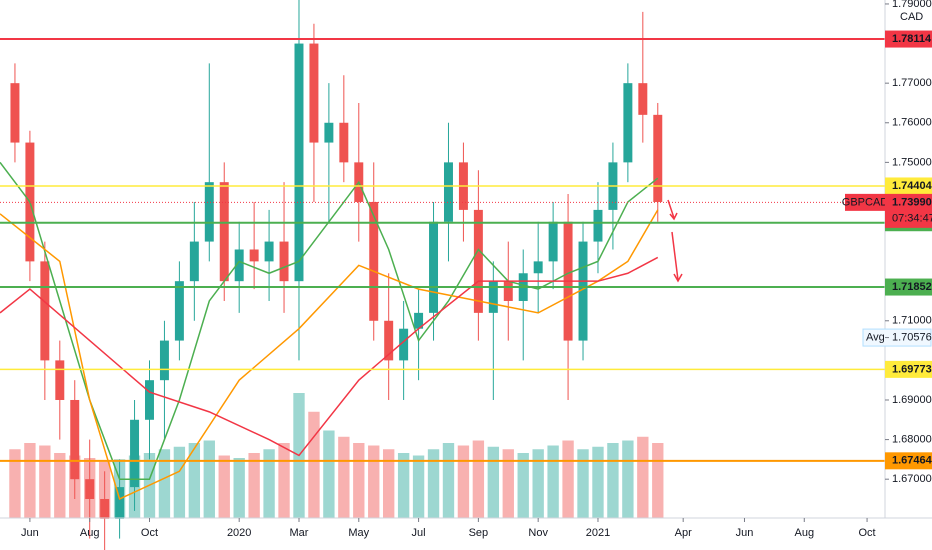 The height and width of the screenshot is (550, 932). I want to click on average-box, so click(897, 337).